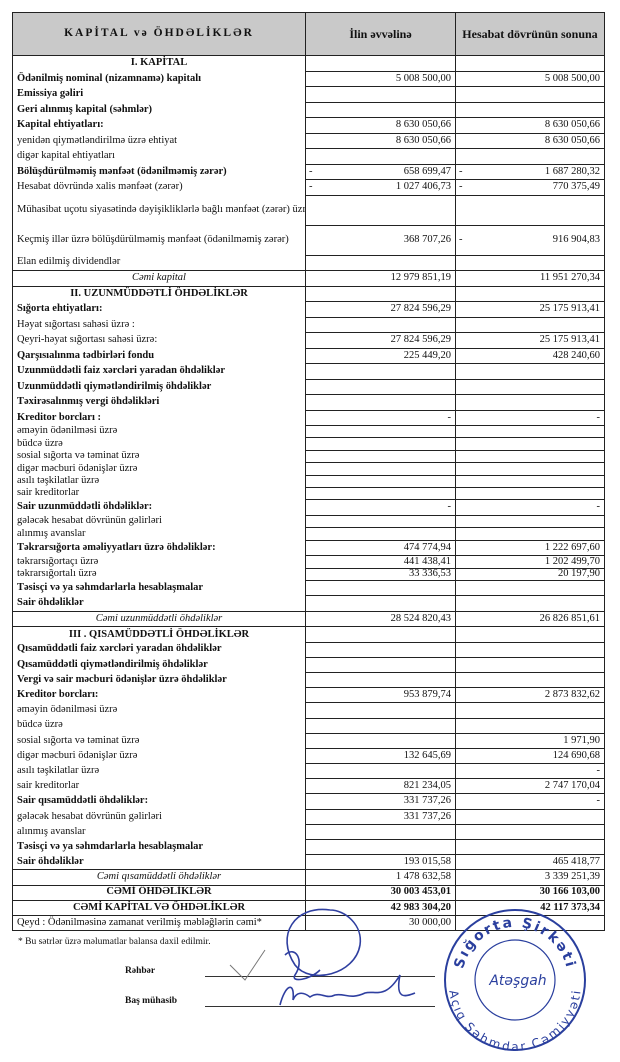 Image resolution: width=620 pixels, height=1062 pixels. I want to click on value-end-of-period: 465 418,77, so click(530, 862).